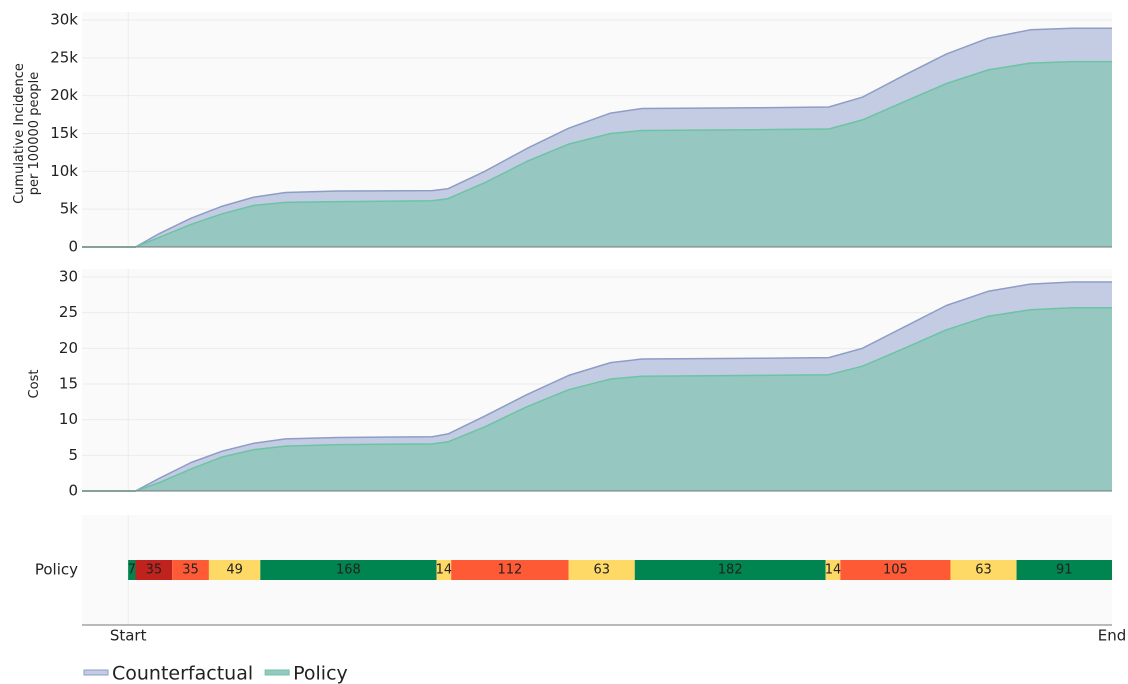  I want to click on y-tick-label: 5k, so click(69, 209).